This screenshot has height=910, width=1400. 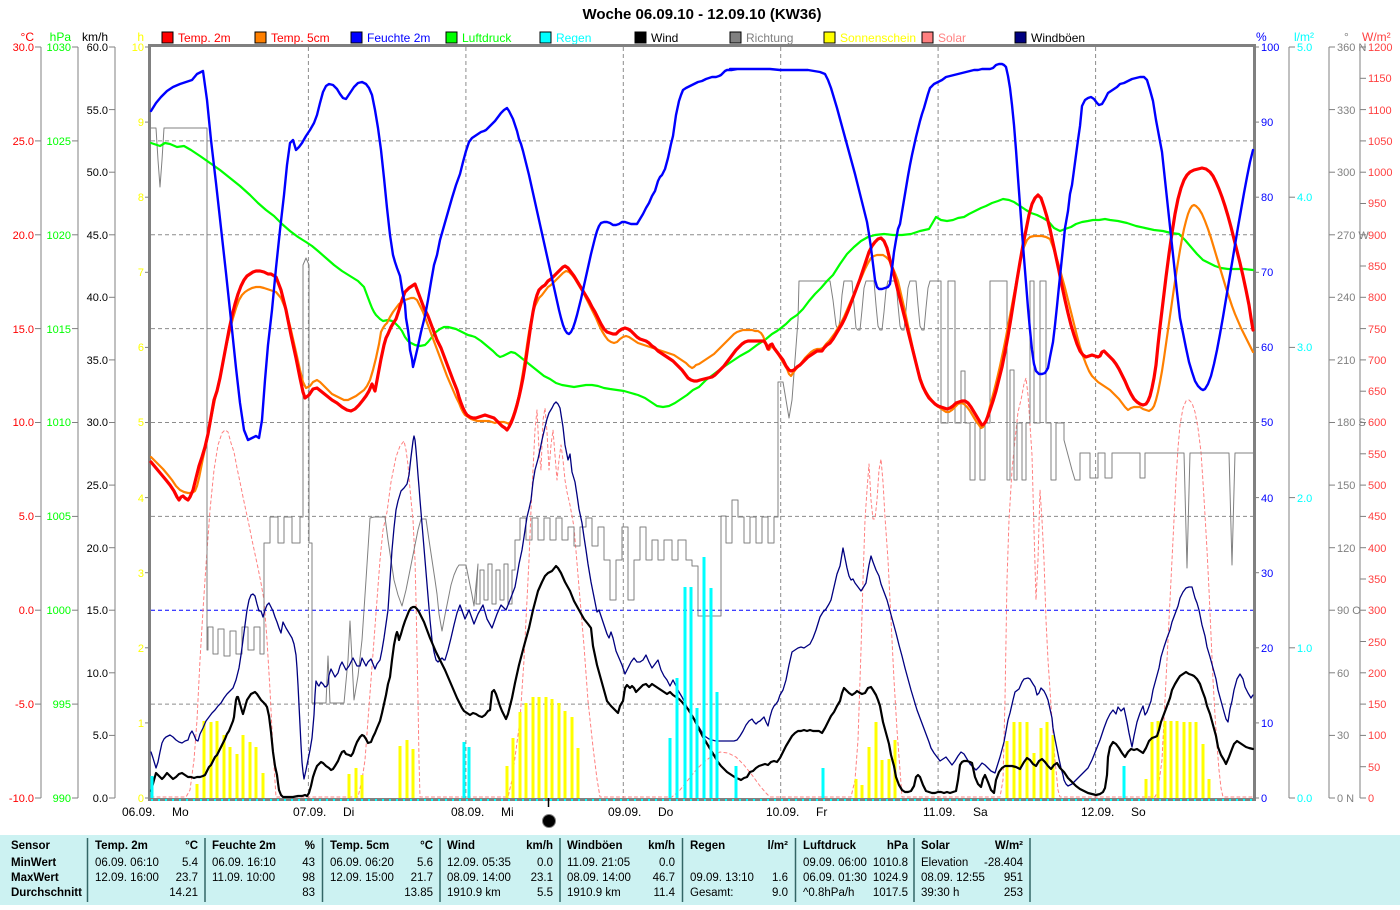 What do you see at coordinates (1380, 79) in the screenshot?
I see `svg-text: 1150` at bounding box center [1380, 79].